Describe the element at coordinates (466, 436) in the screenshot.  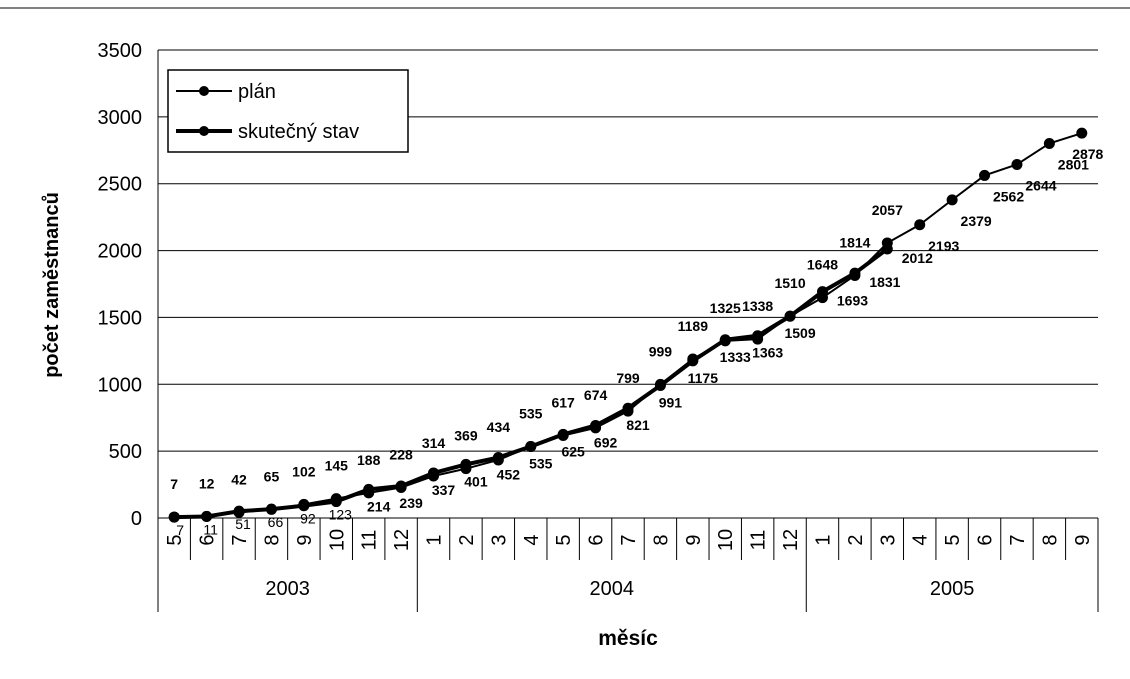
I see `data-label-plan: 369` at that location.